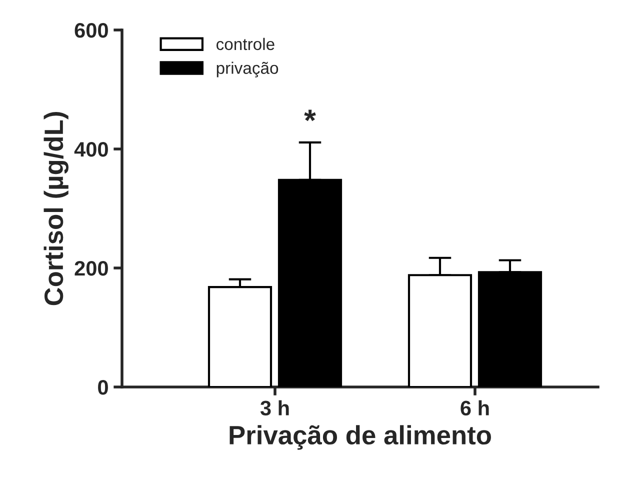 The height and width of the screenshot is (488, 617). Describe the element at coordinates (474, 408) in the screenshot. I see `x-tick-label: 6 h` at that location.